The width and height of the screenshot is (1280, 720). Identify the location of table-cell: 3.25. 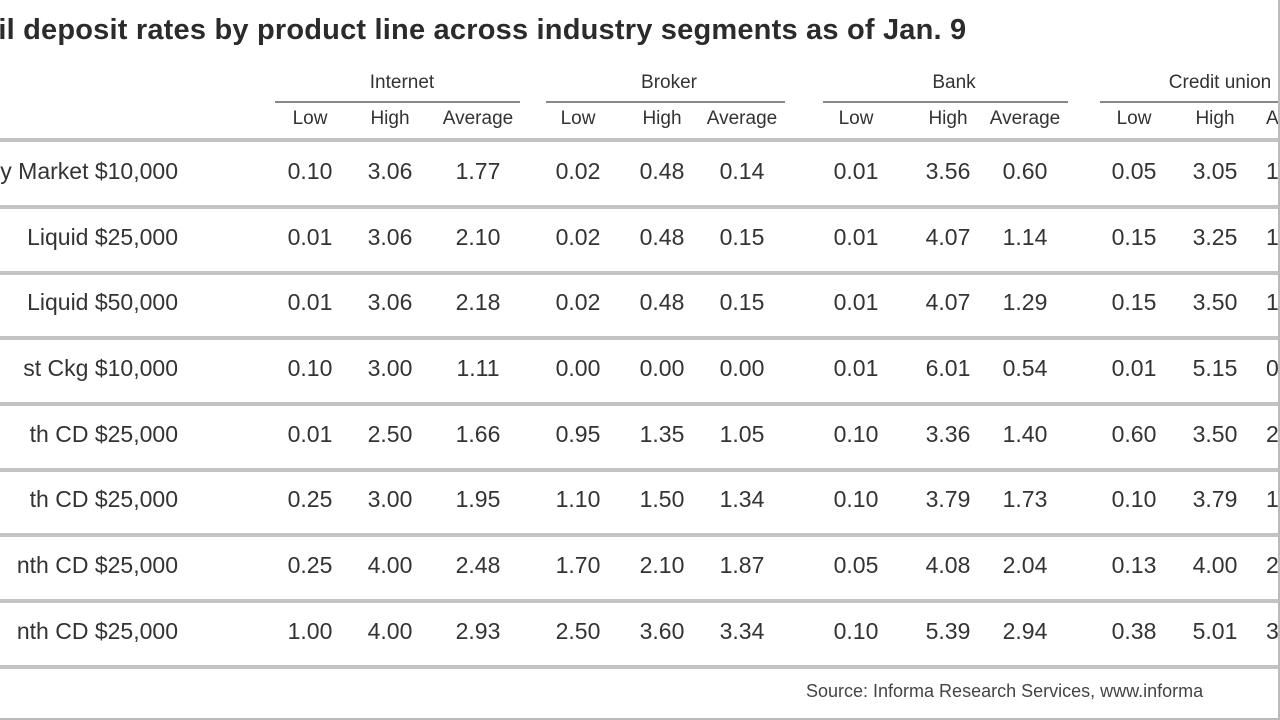
(1215, 237).